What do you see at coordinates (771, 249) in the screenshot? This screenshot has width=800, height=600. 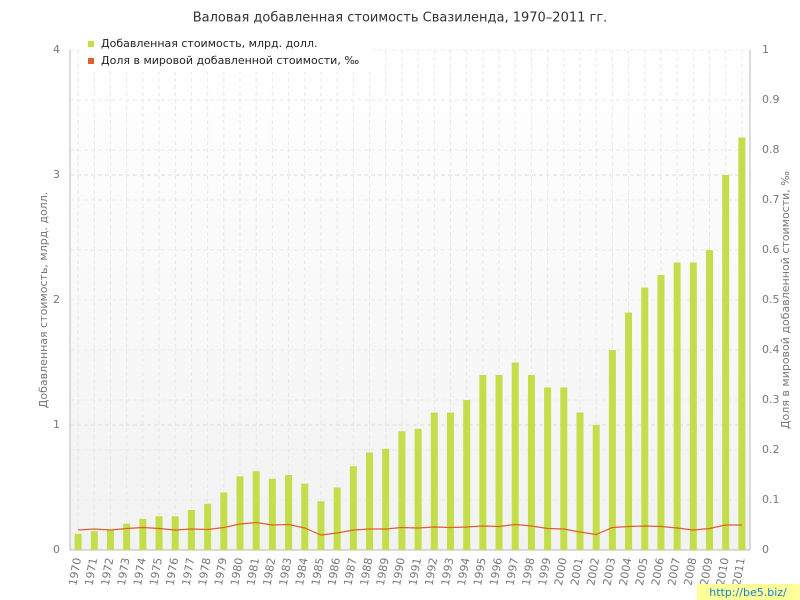 I see `y2-tick-label: 0.6` at bounding box center [771, 249].